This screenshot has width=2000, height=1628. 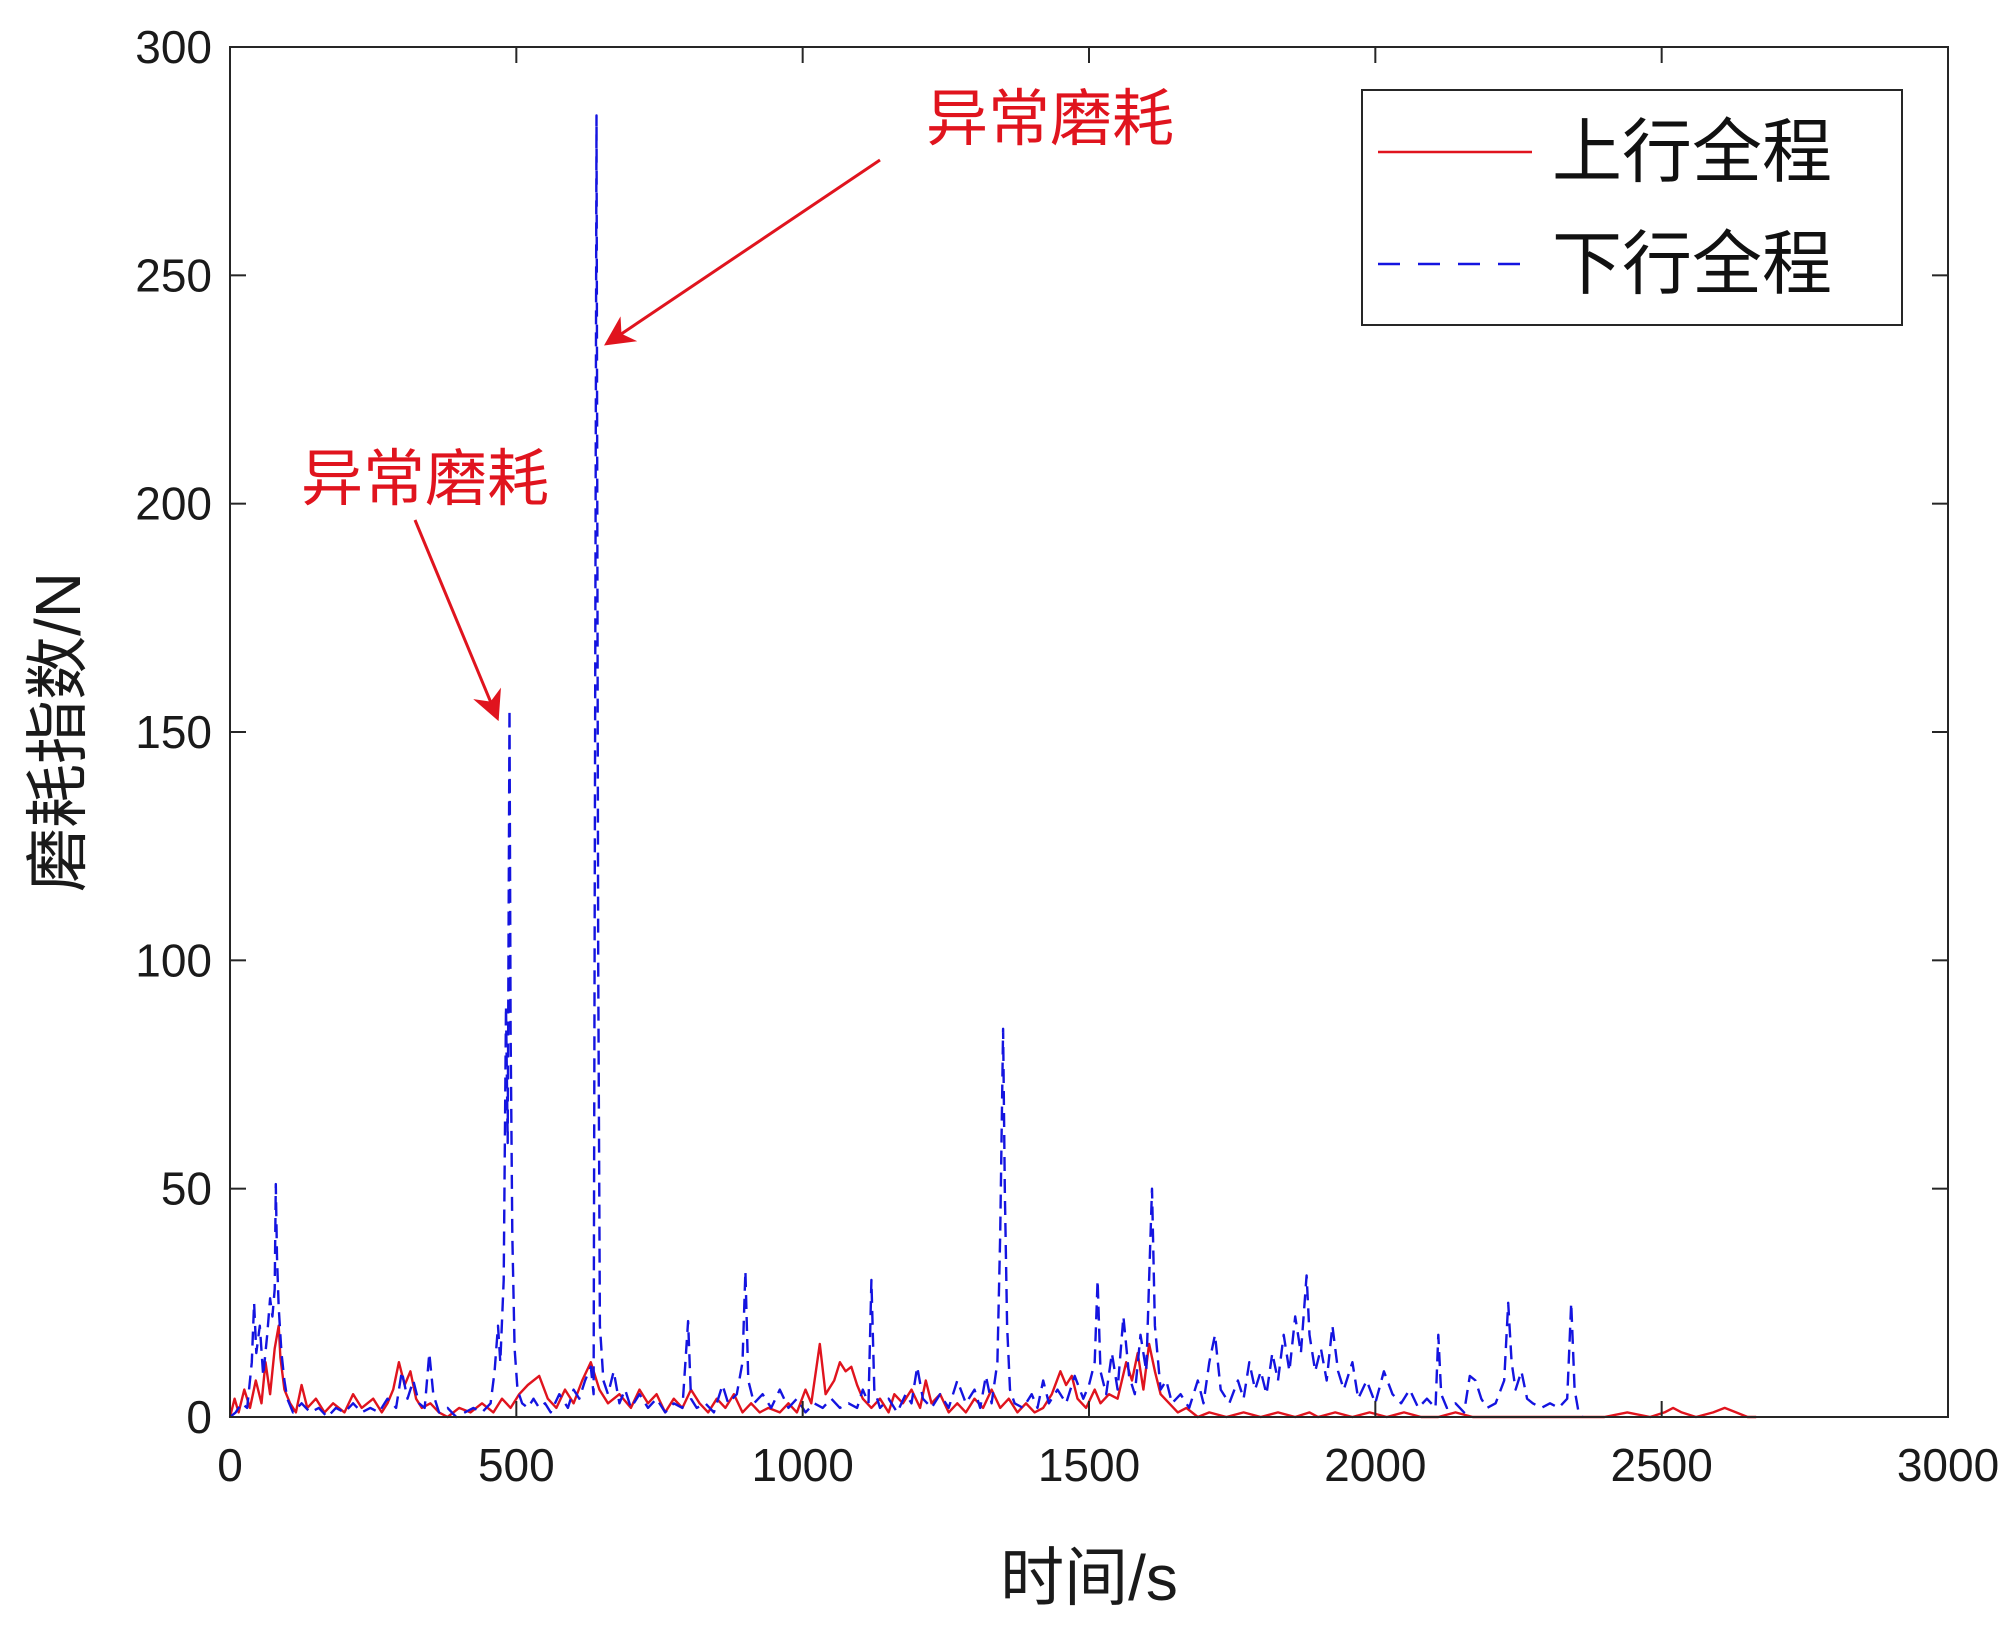 I want to click on x-tick-label: 0, so click(x=230, y=1465).